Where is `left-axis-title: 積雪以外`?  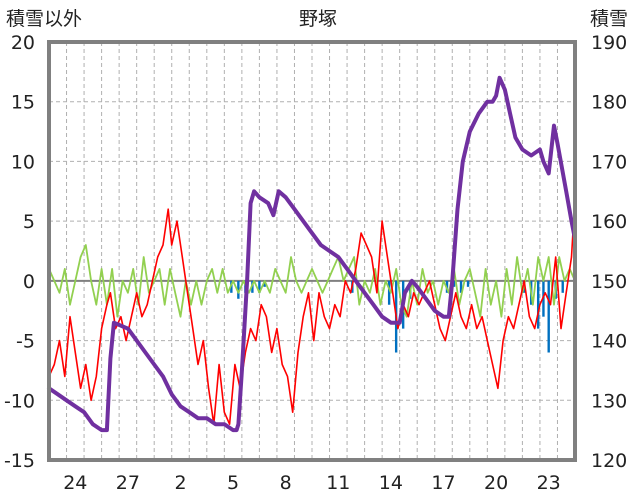
left-axis-title: 積雪以外 is located at coordinates (44, 19).